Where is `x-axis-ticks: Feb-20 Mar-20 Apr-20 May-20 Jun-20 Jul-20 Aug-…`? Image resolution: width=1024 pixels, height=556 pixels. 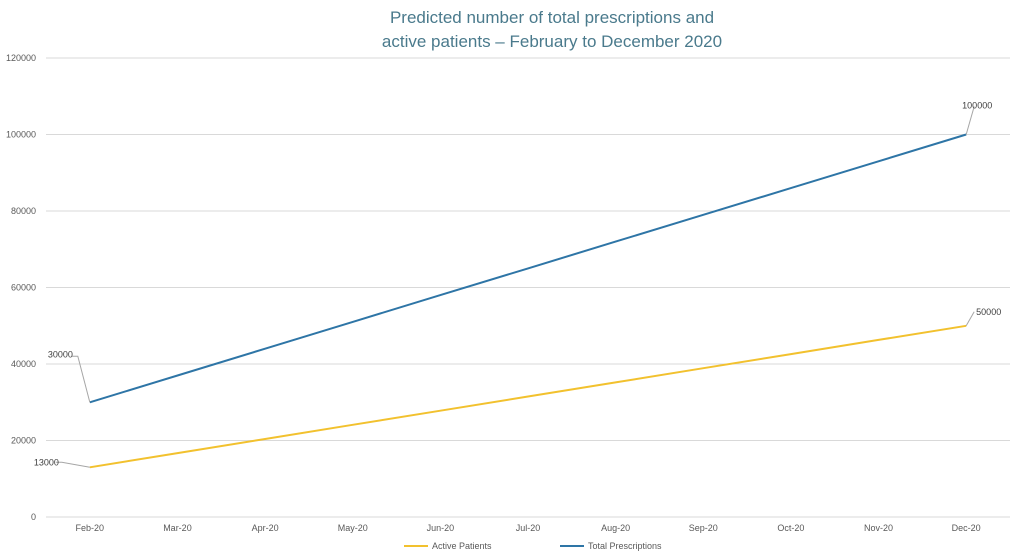 x-axis-ticks: Feb-20 Mar-20 Apr-20 May-20 Jun-20 Jul-20 Aug-… is located at coordinates (528, 528).